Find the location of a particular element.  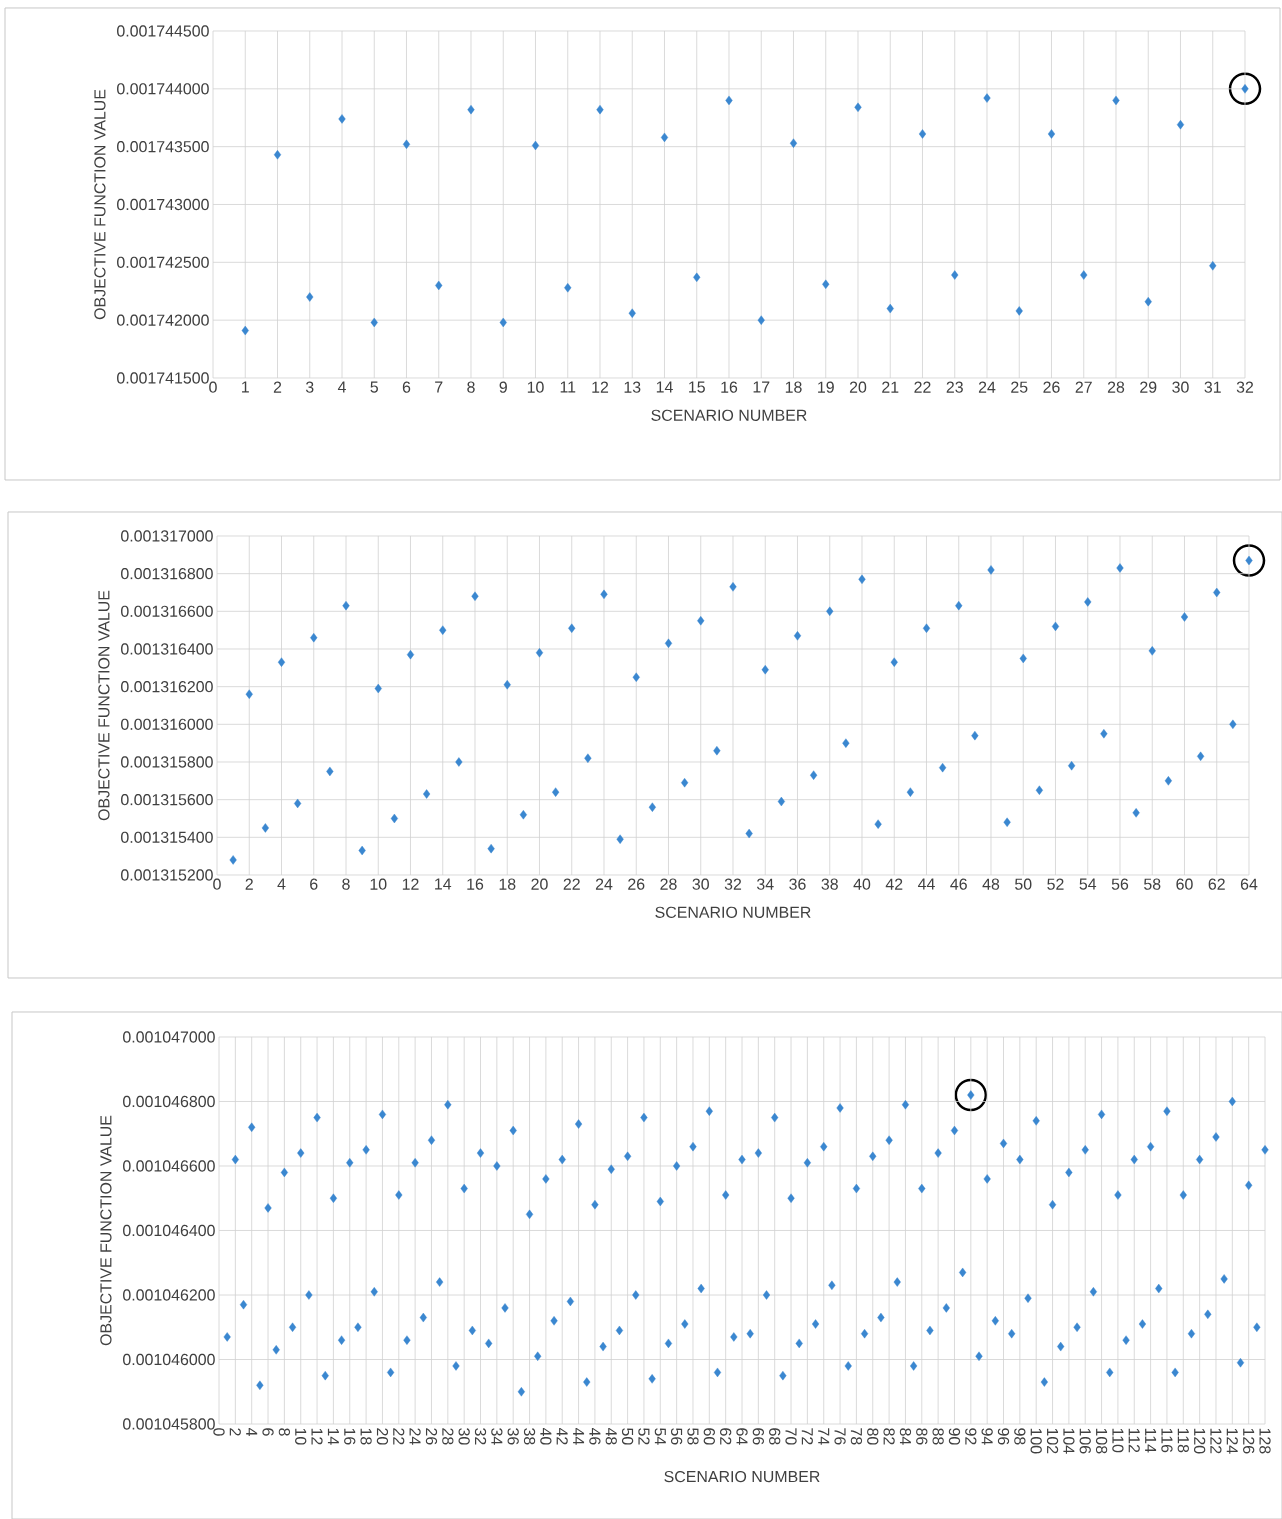

y-tick-label: 0.001742500 is located at coordinates (163, 262).